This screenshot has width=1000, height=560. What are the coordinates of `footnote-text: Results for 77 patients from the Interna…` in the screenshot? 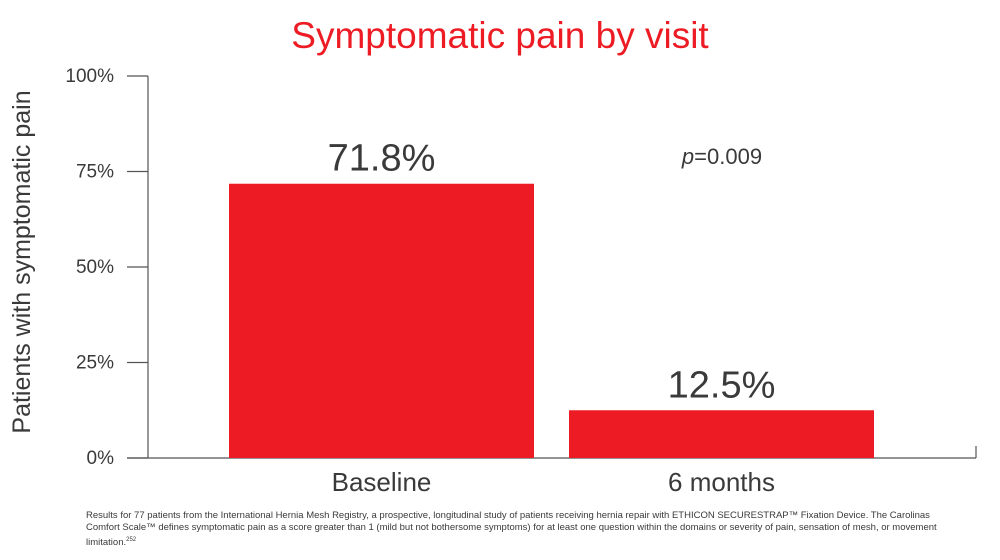 It's located at (511, 529).